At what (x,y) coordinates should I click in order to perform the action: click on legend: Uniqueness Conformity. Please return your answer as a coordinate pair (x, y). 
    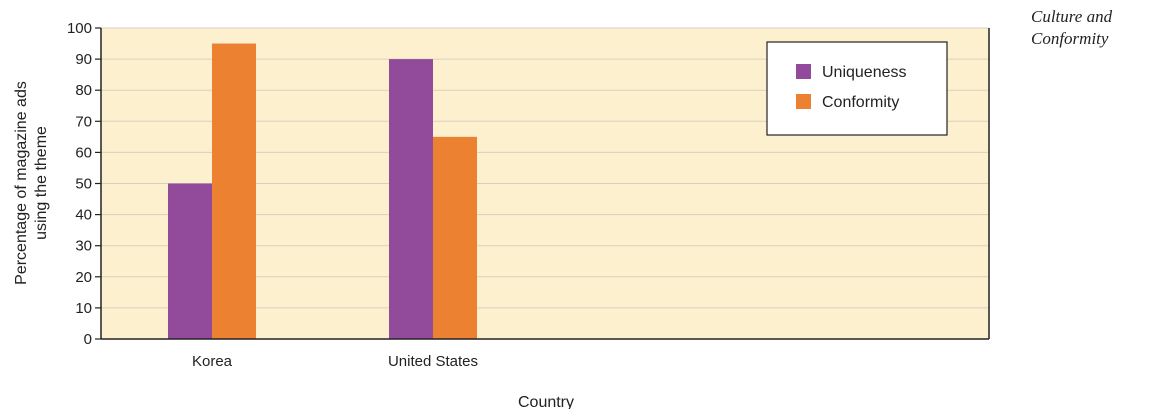
    Looking at the image, I should click on (857, 88).